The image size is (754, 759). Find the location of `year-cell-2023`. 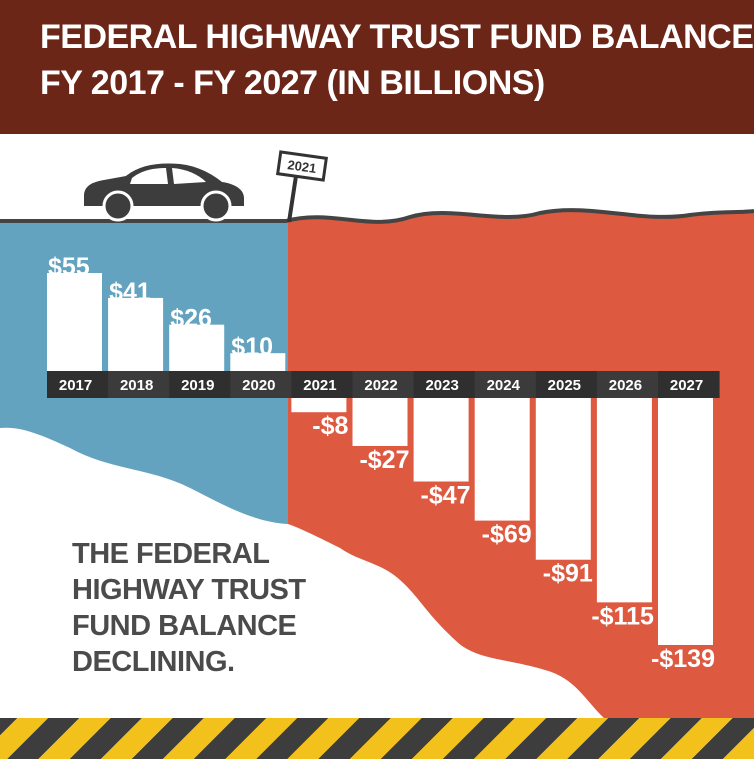

year-cell-2023 is located at coordinates (444, 384).